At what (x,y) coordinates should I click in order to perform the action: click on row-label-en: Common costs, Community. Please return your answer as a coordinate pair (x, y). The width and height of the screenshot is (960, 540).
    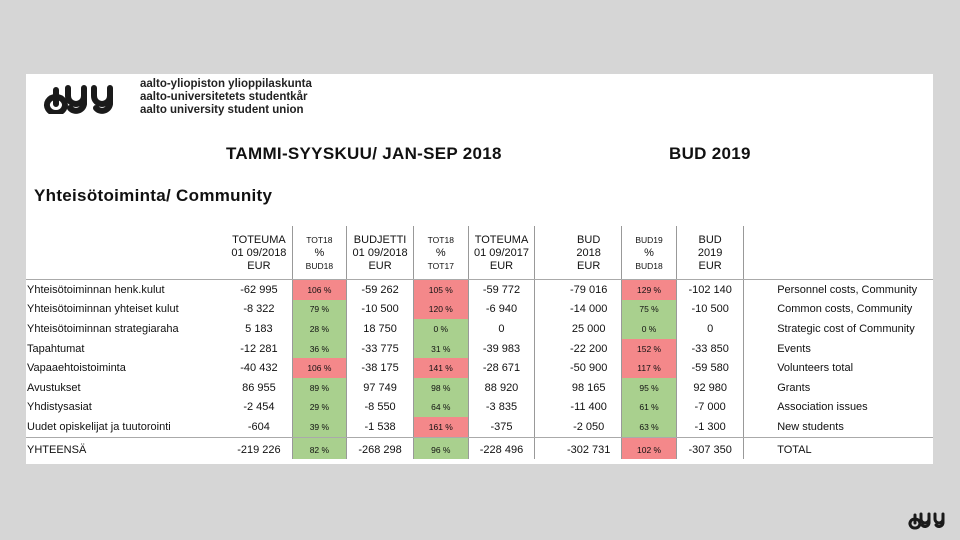
    Looking at the image, I should click on (845, 309).